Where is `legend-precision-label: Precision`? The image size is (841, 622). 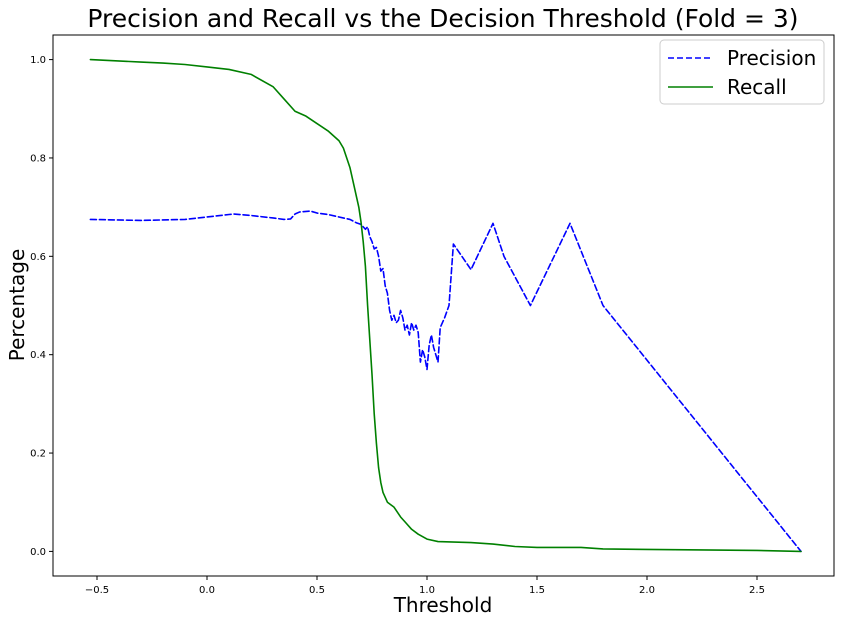 legend-precision-label: Precision is located at coordinates (771, 58).